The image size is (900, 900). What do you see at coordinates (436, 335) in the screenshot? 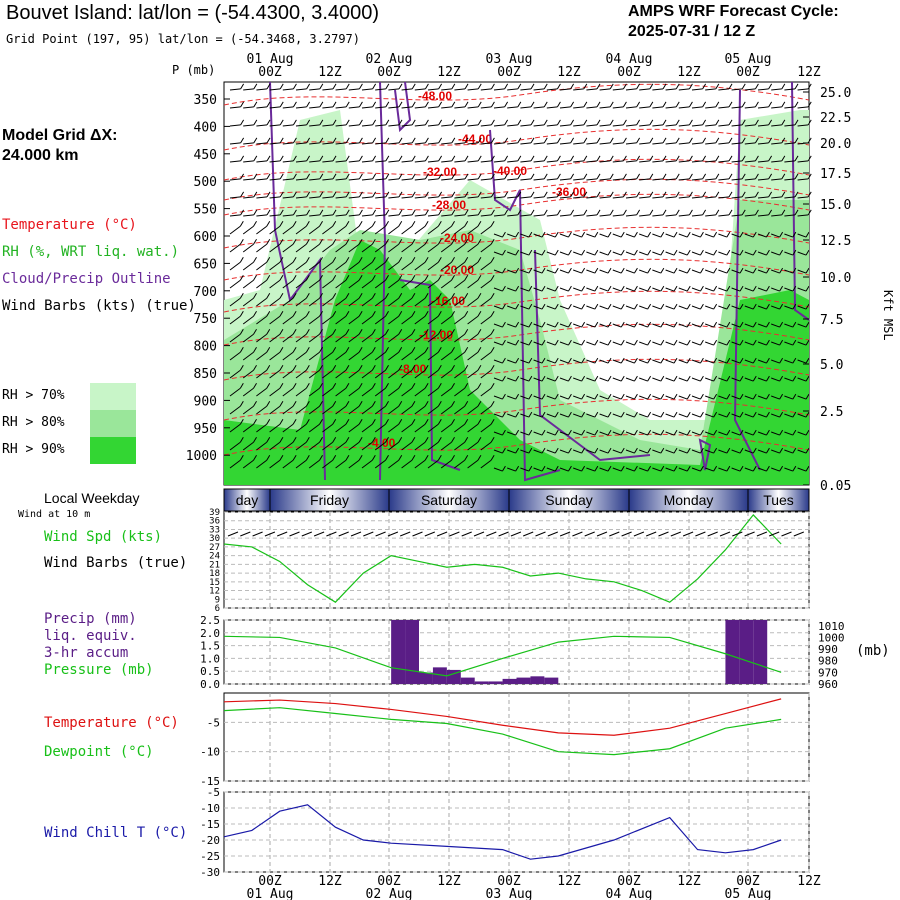
I see `temperature-contour-label: -12.00` at bounding box center [436, 335].